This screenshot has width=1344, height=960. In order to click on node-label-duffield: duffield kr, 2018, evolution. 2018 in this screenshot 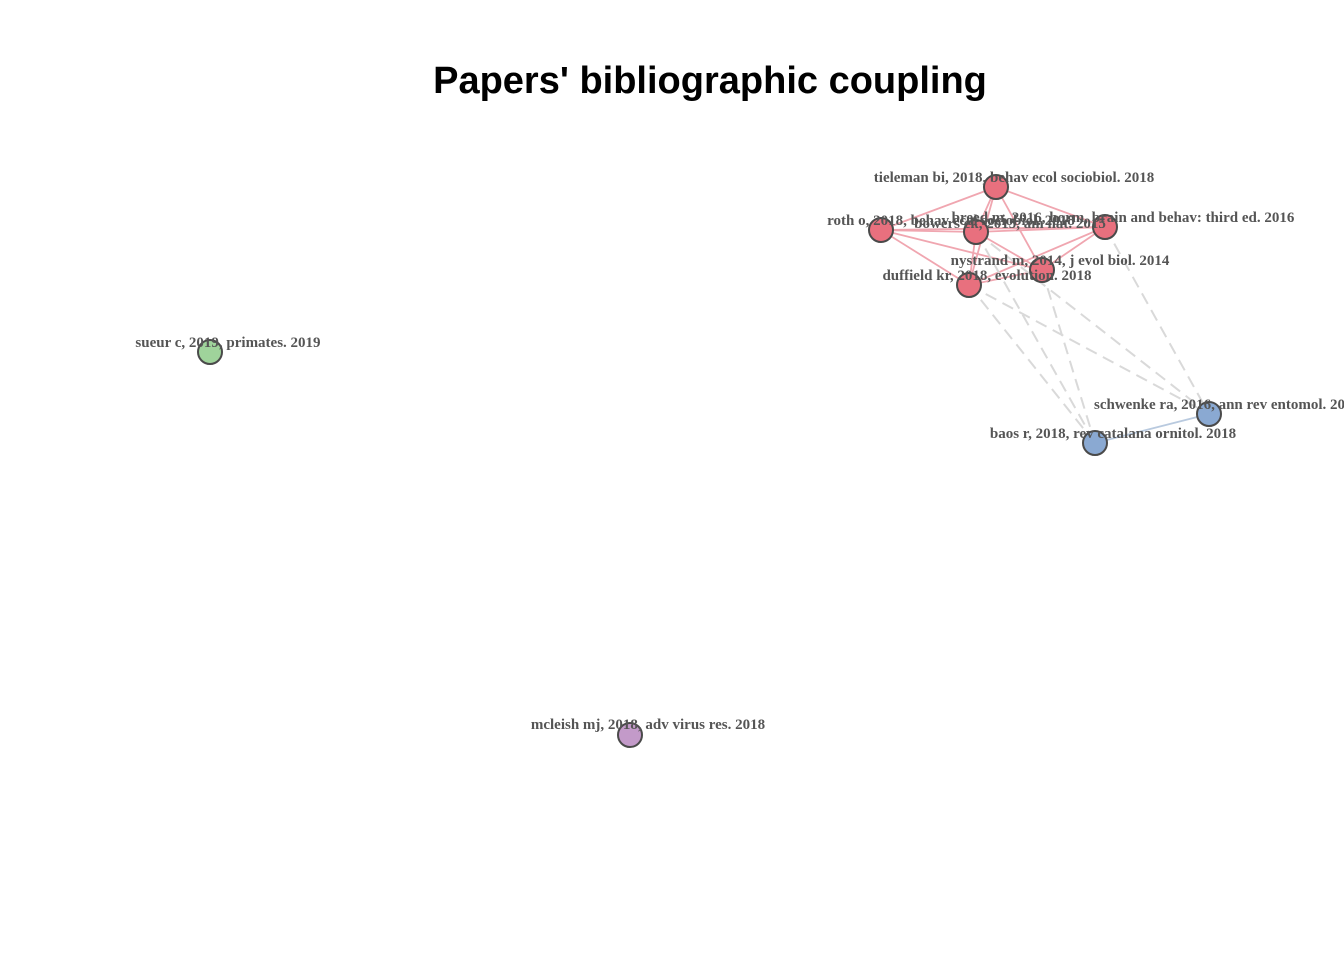, I will do `click(986, 276)`.